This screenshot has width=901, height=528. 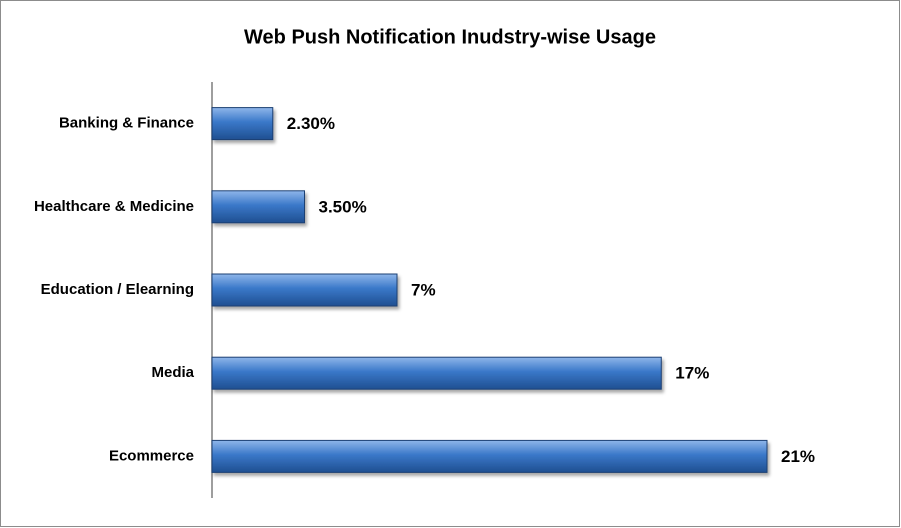 What do you see at coordinates (151, 455) in the screenshot?
I see `category-label: Ecommerce` at bounding box center [151, 455].